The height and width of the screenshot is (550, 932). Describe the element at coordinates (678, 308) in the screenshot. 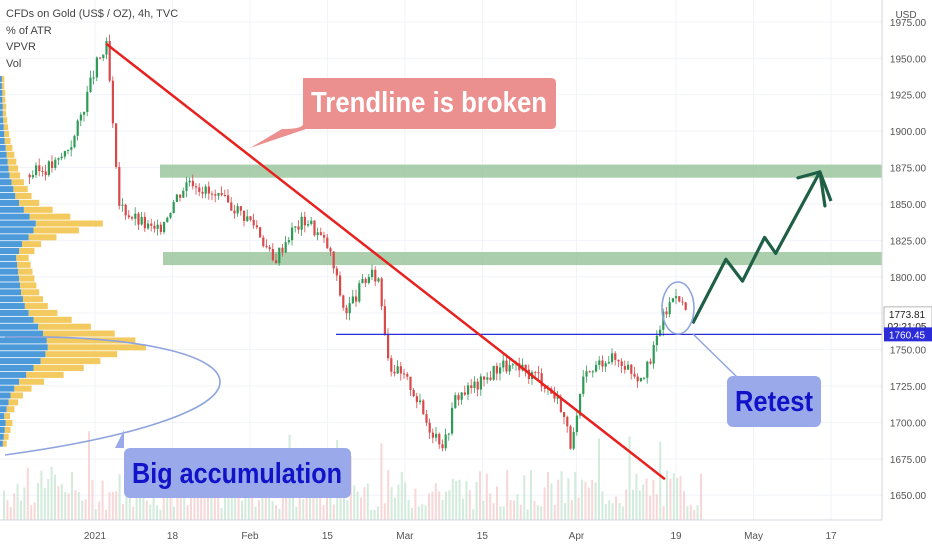

I see `retest-ellipse` at that location.